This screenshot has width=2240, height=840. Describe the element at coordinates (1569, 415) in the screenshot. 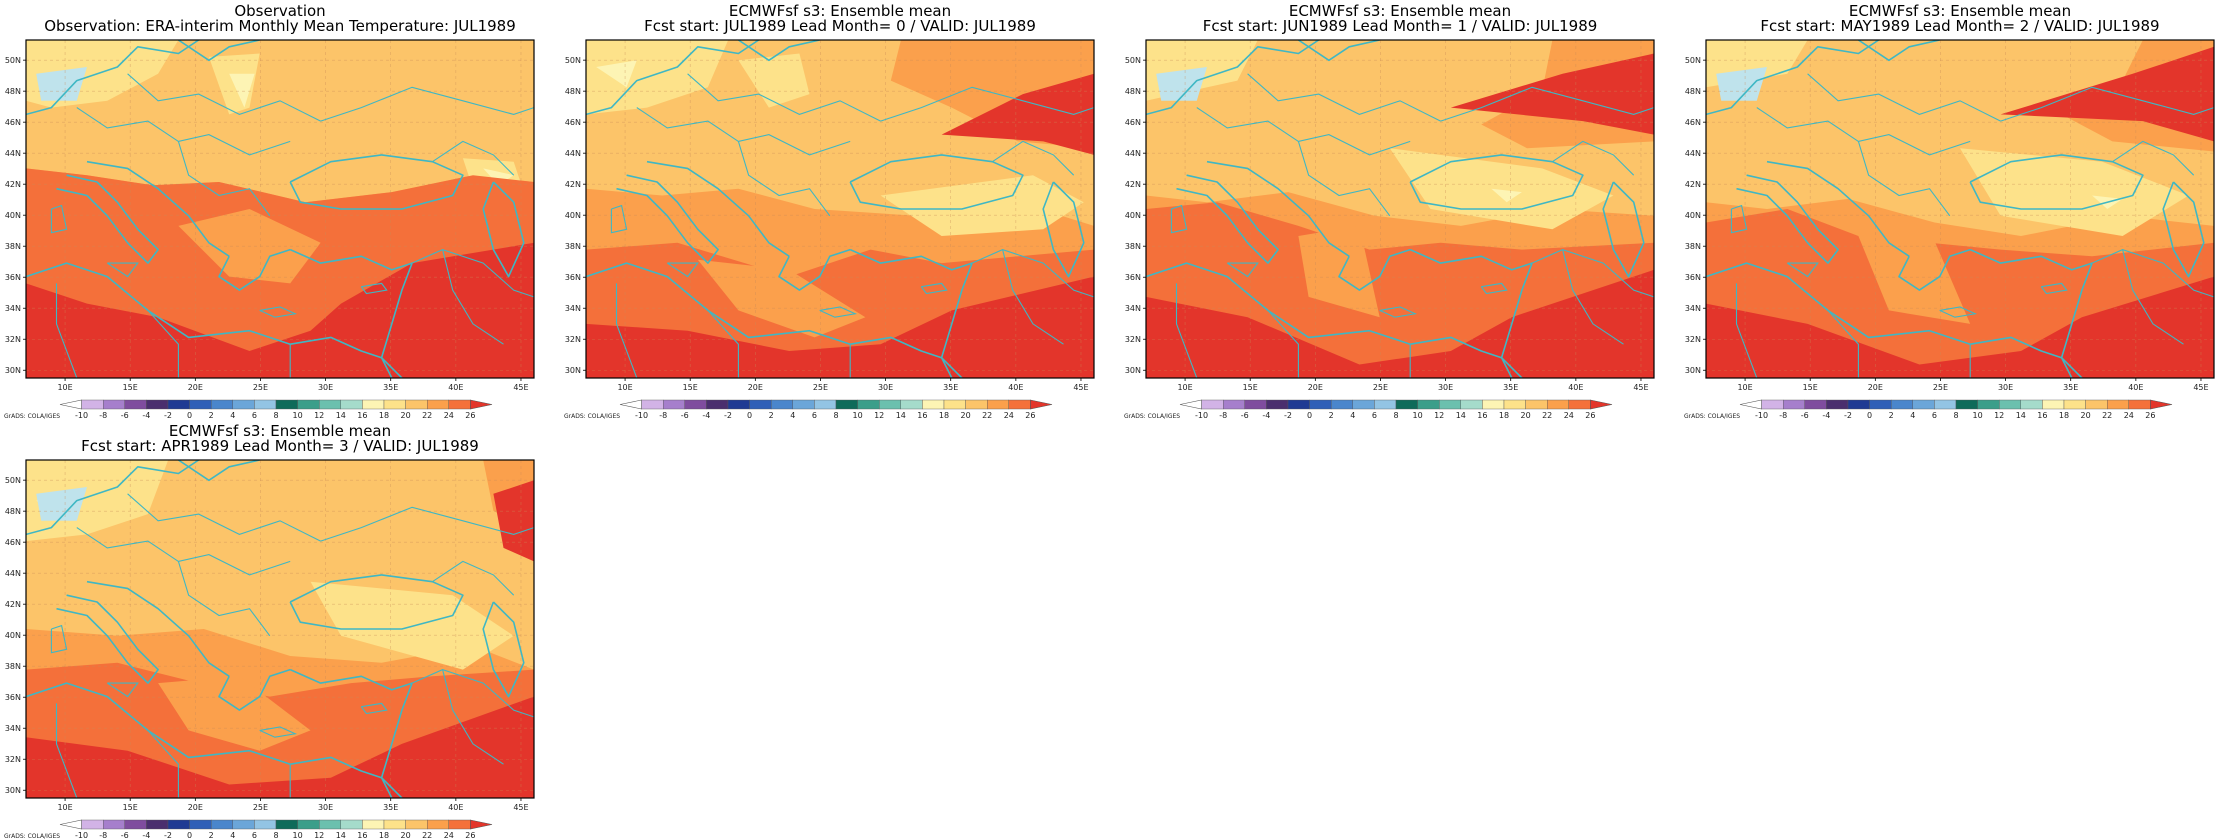

I see `colorbar-label: 24` at that location.